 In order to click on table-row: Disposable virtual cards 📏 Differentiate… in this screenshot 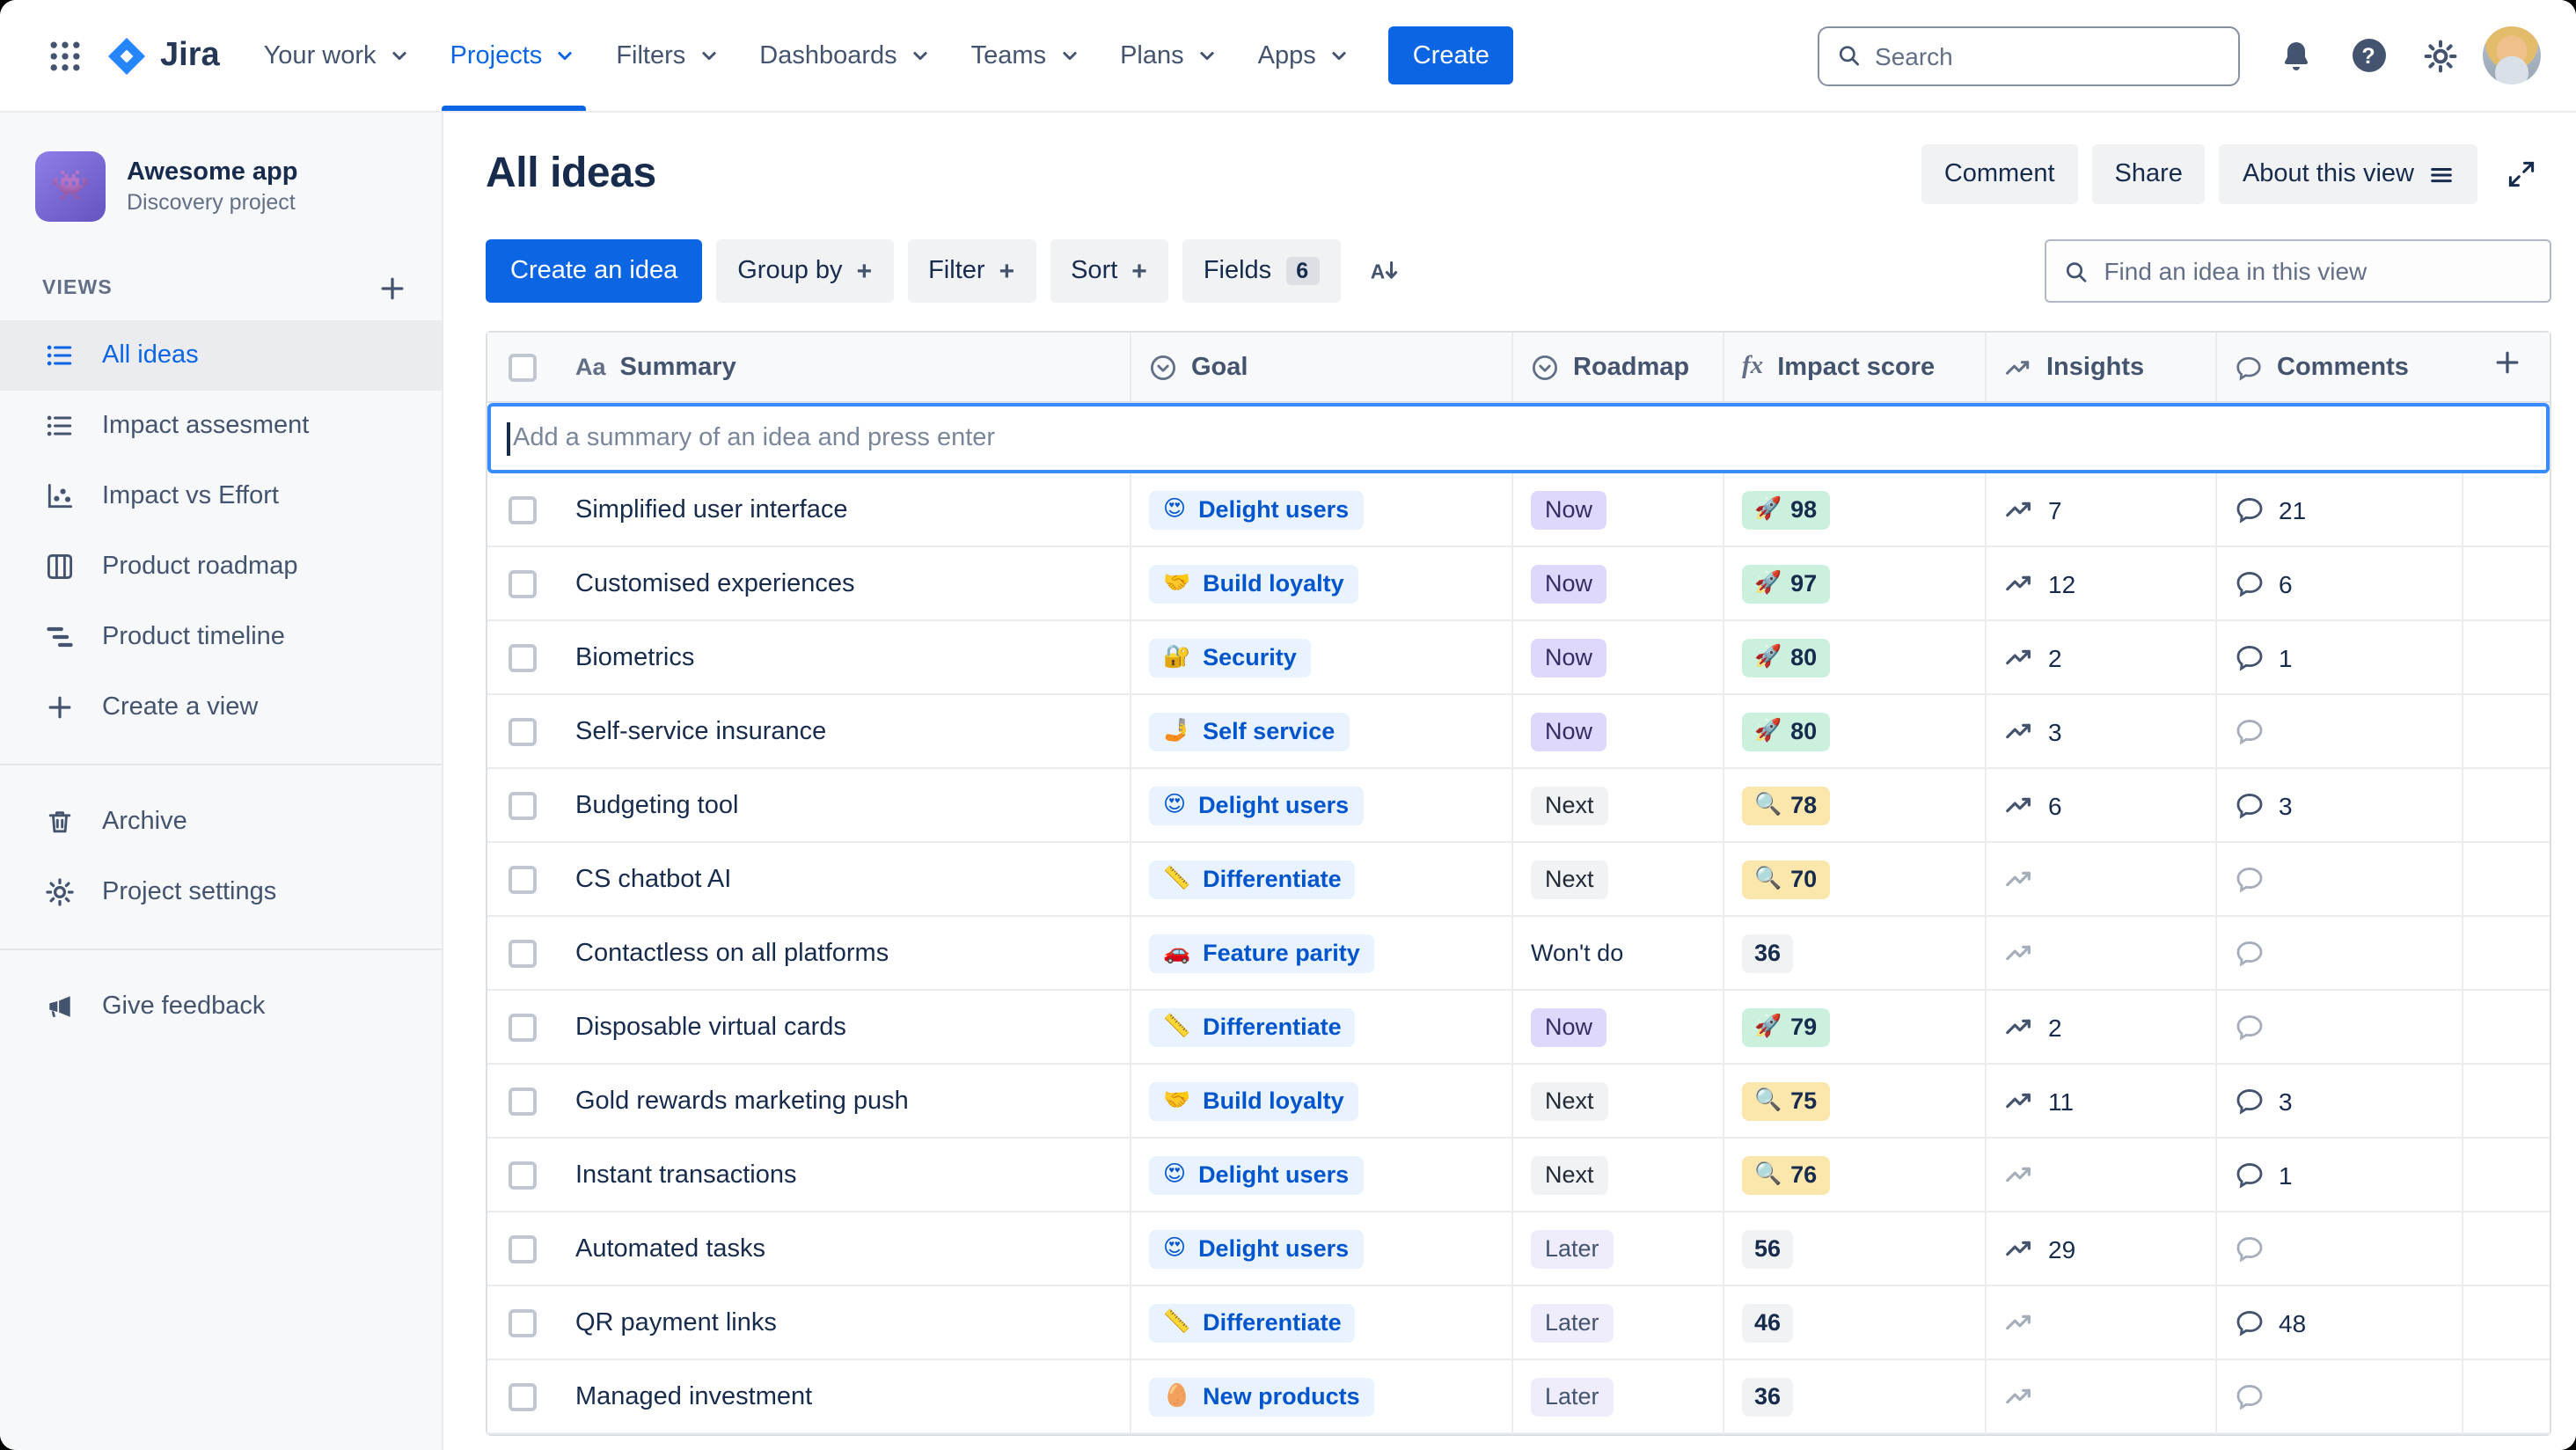, I will do `click(1518, 1028)`.